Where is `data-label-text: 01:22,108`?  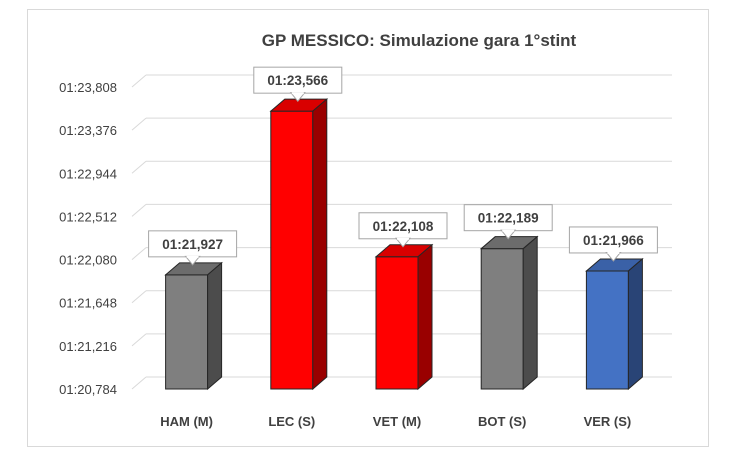 data-label-text: 01:22,108 is located at coordinates (403, 226).